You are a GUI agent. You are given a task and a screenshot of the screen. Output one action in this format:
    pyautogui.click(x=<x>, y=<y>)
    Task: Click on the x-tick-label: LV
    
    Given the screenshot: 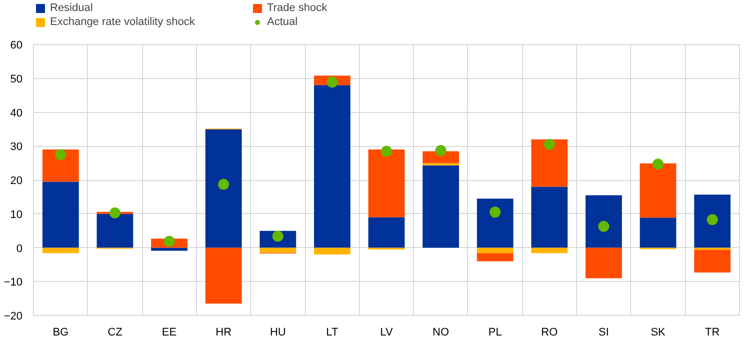 What is the action you would take?
    pyautogui.click(x=387, y=332)
    